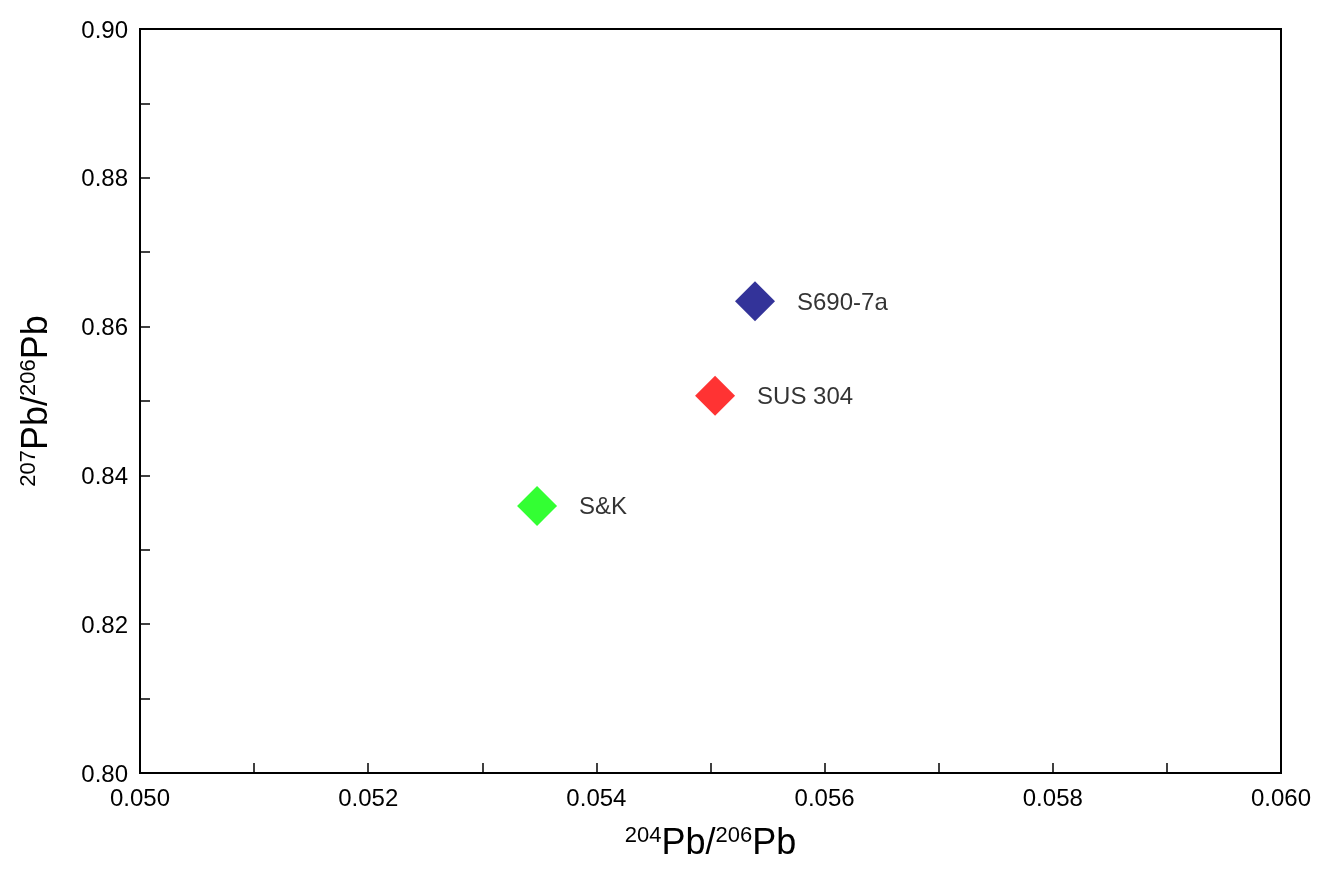 This screenshot has height=872, width=1331. I want to click on series-label: S&K, so click(603, 506).